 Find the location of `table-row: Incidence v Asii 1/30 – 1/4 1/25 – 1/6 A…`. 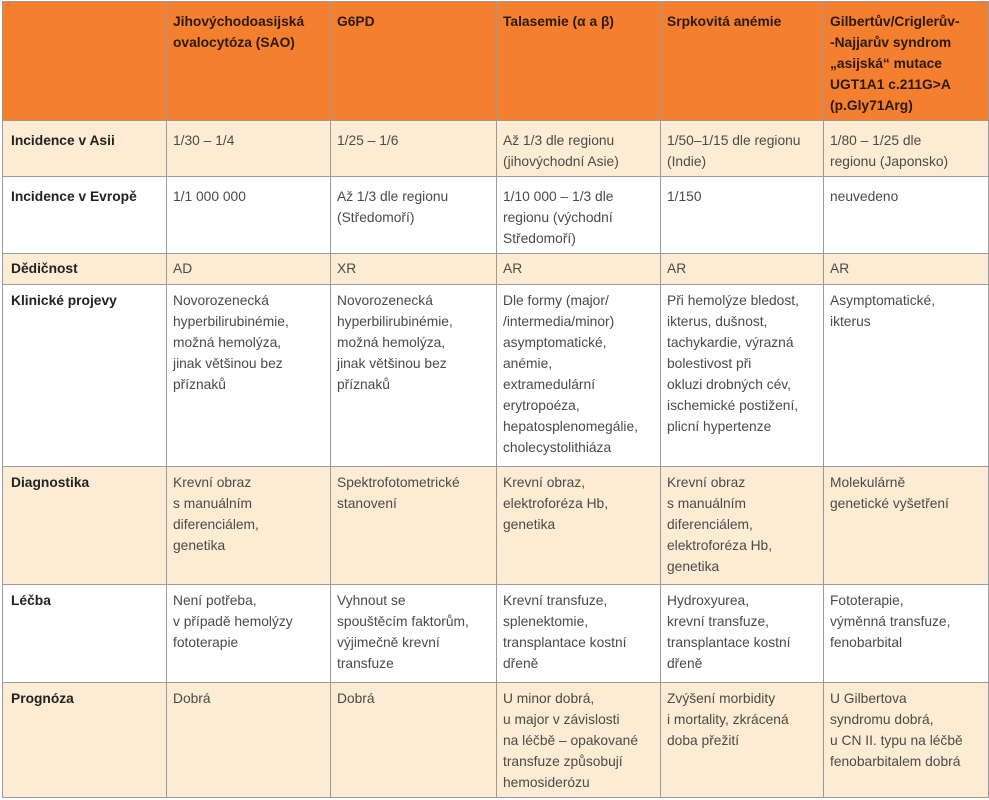

table-row: Incidence v Asii 1/30 – 1/4 1/25 – 1/6 A… is located at coordinates (495, 148).